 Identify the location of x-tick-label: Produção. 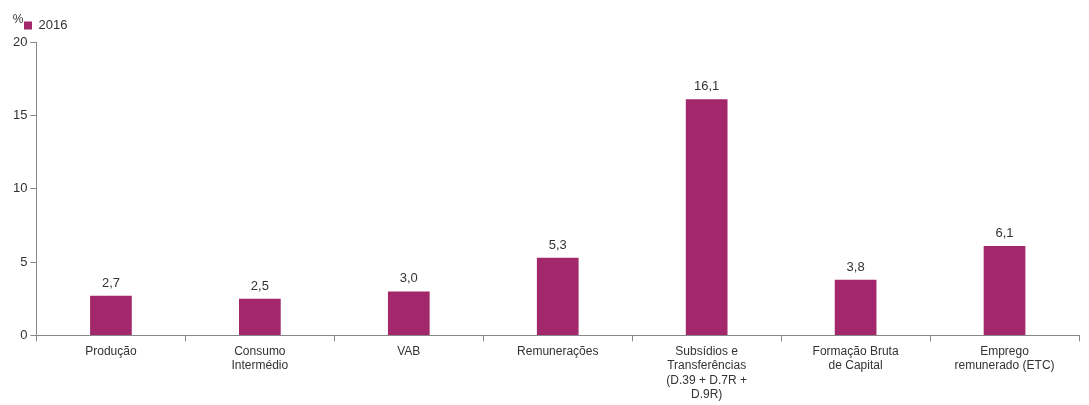
(111, 350).